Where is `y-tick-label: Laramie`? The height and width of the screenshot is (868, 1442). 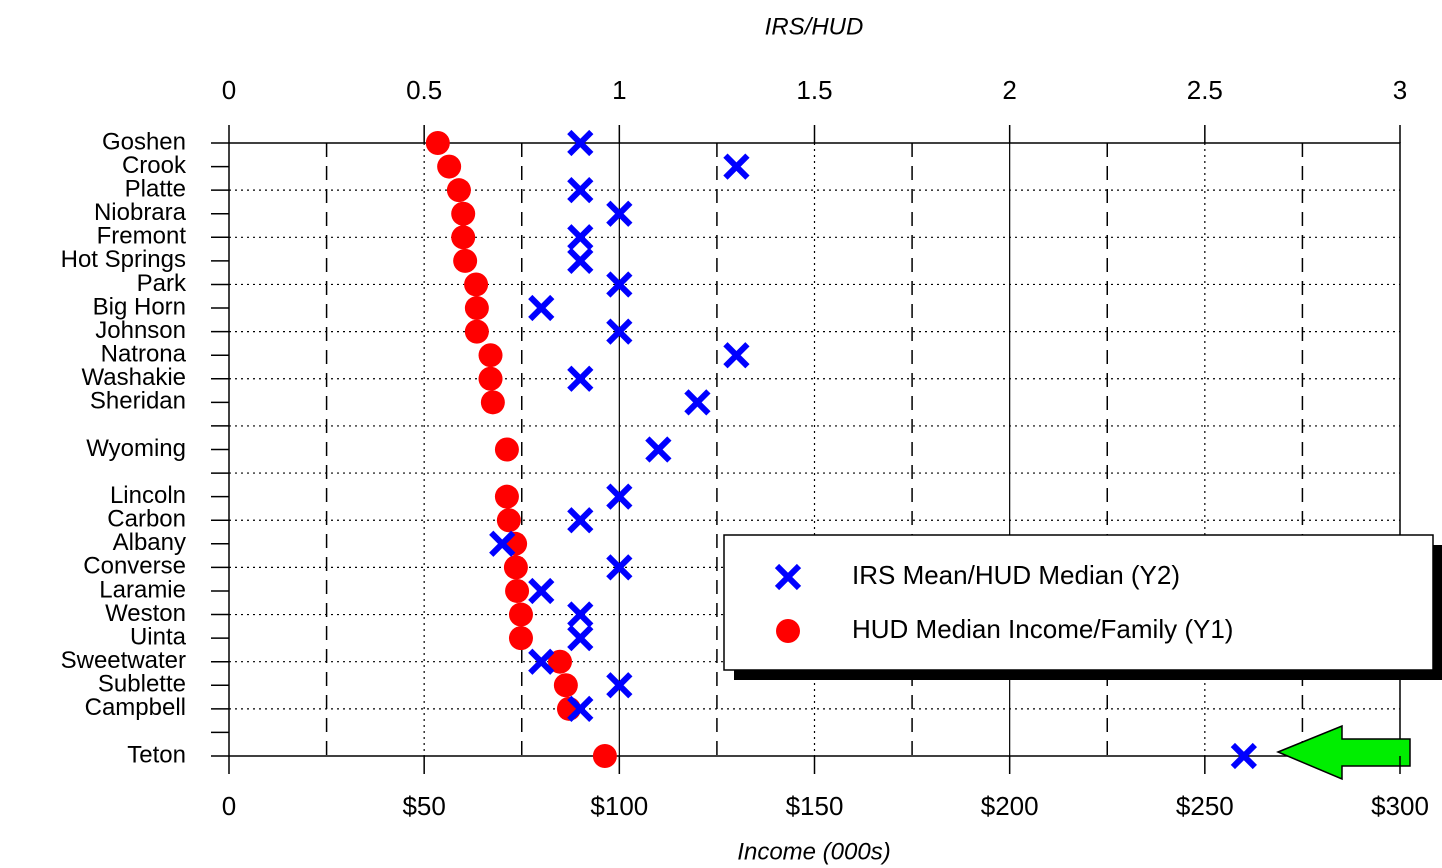 y-tick-label: Laramie is located at coordinates (142, 589).